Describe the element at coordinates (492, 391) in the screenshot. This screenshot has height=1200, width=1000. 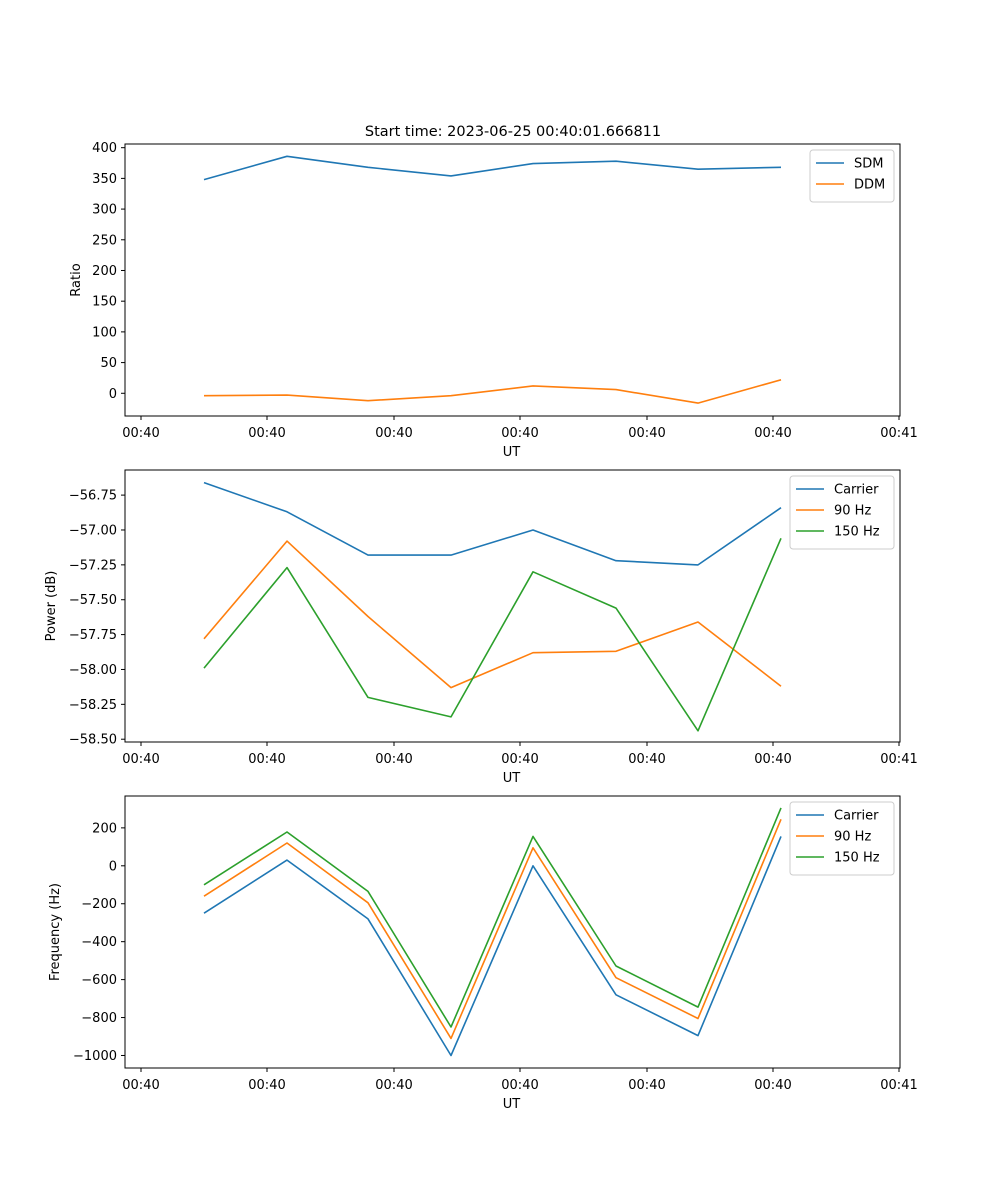
I see `series-line-ddm` at that location.